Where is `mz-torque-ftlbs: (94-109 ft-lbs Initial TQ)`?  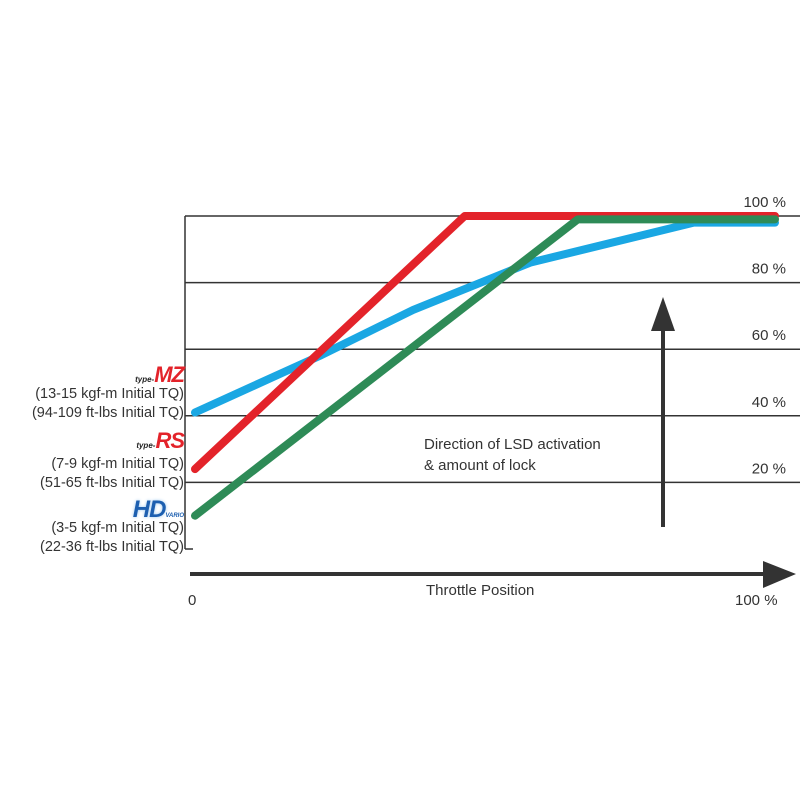 mz-torque-ftlbs: (94-109 ft-lbs Initial TQ) is located at coordinates (107, 413).